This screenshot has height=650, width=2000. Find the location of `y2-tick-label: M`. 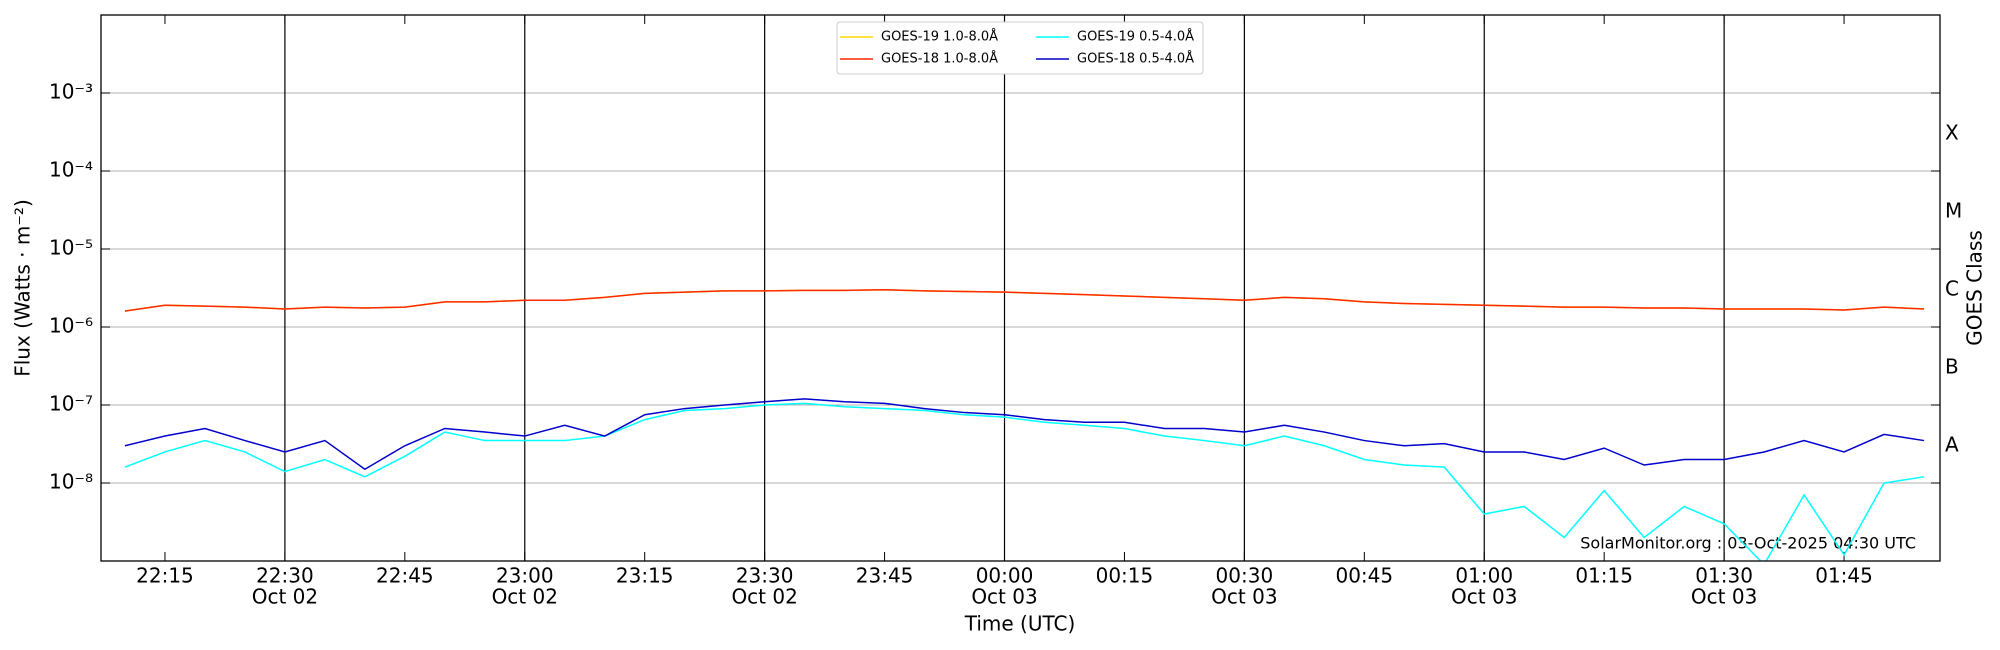

y2-tick-label: M is located at coordinates (1953, 210).